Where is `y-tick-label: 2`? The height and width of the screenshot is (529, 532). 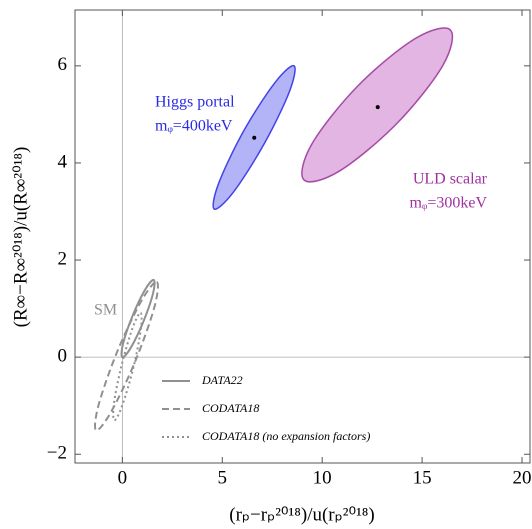
y-tick-label: 2 is located at coordinates (63, 258).